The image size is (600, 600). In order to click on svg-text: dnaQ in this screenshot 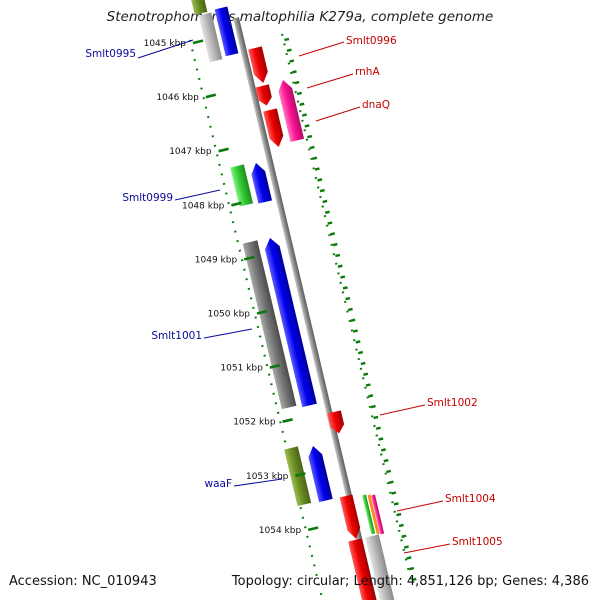, I will do `click(376, 105)`.